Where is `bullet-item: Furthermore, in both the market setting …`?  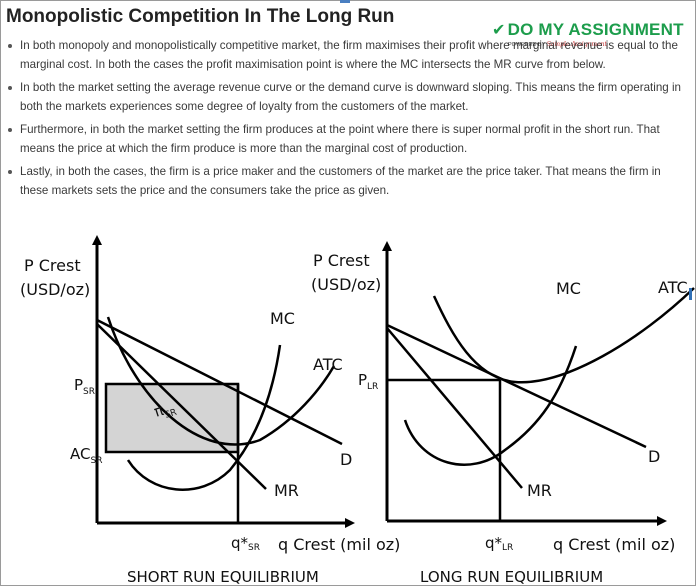 bullet-item: Furthermore, in both the market setting … is located at coordinates (346, 139).